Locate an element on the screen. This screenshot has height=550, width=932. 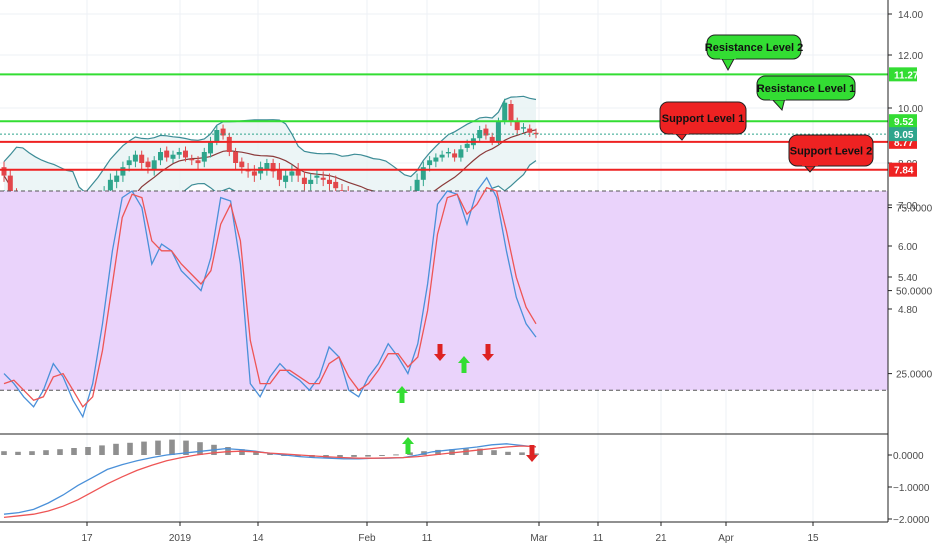
level-price-text: 11.27 is located at coordinates (906, 75).